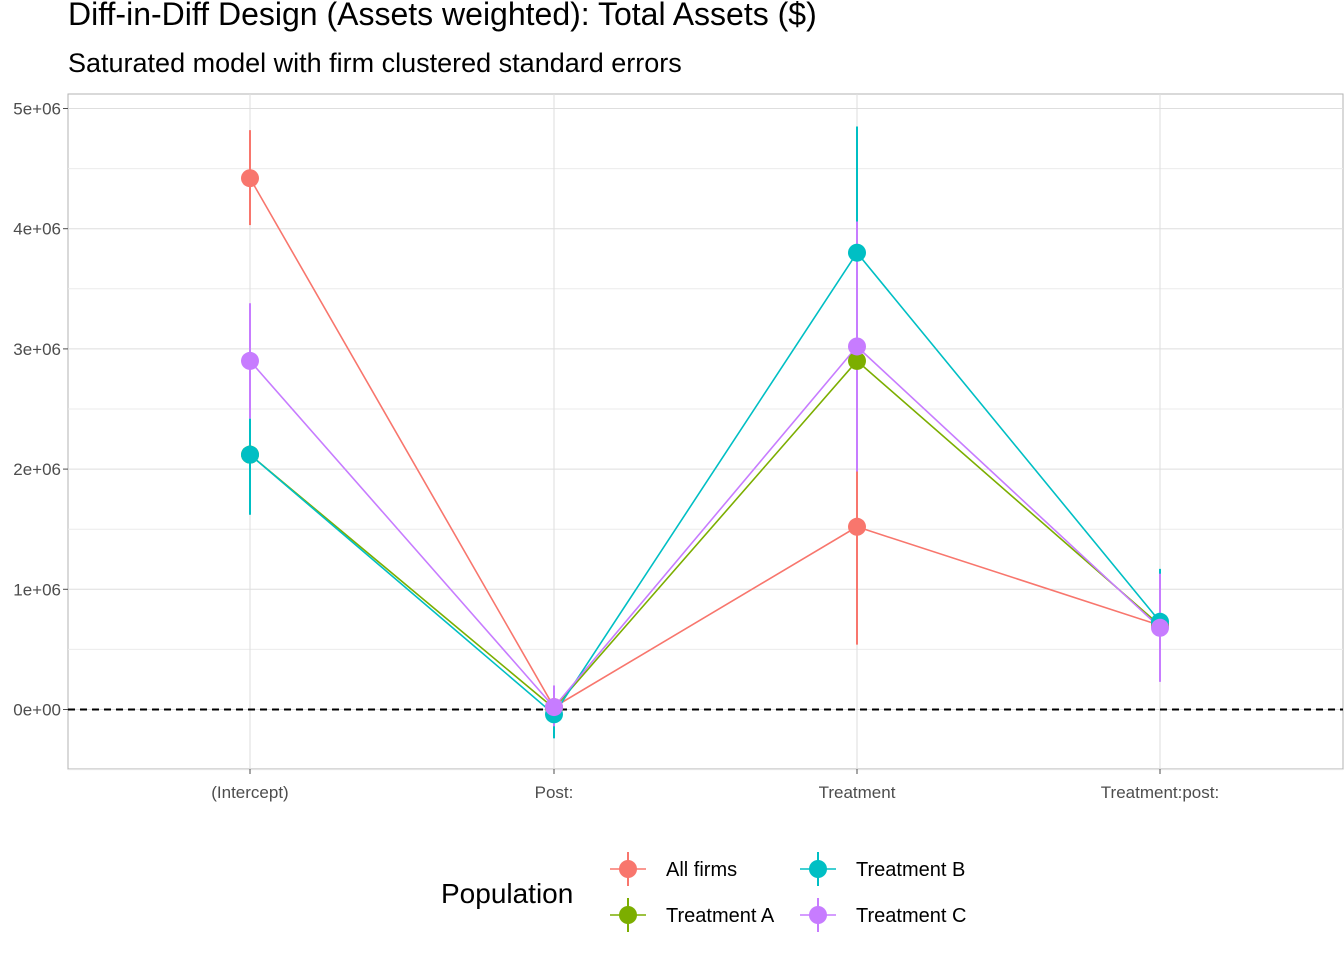  What do you see at coordinates (249, 792) in the screenshot?
I see `x-tick-label: (Intercept)` at bounding box center [249, 792].